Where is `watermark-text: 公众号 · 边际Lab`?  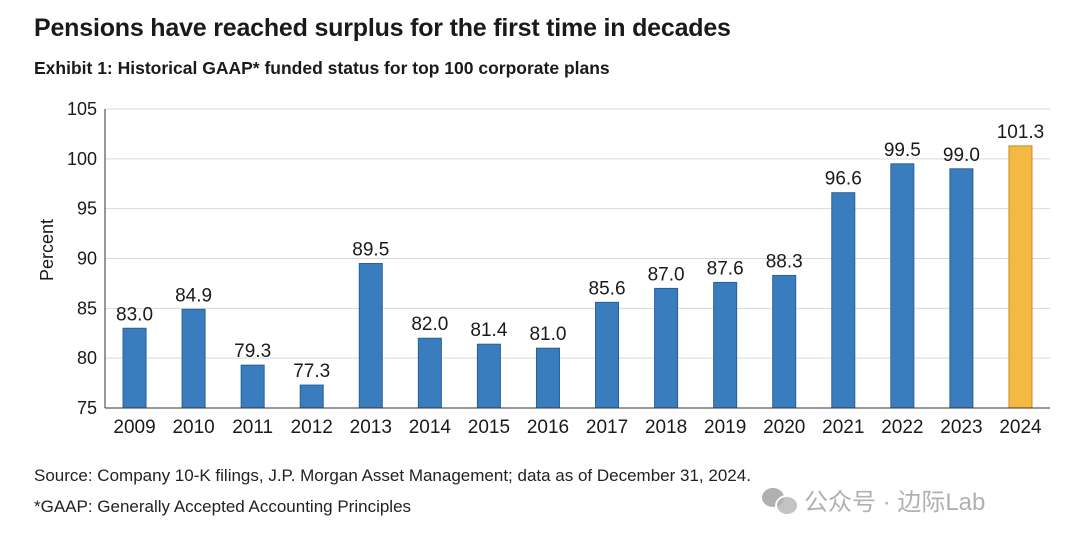
watermark-text: 公众号 · 边际Lab is located at coordinates (895, 502).